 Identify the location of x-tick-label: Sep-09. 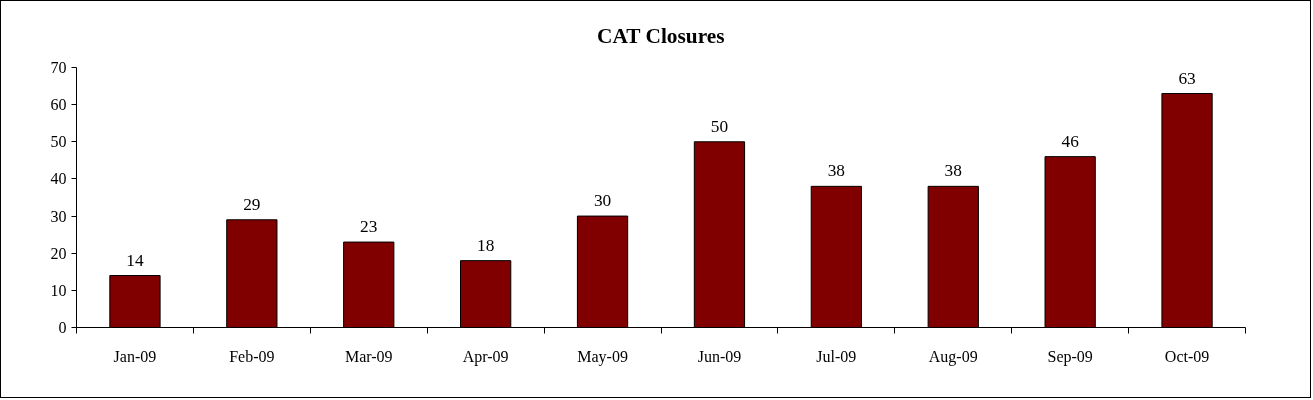
(1070, 356).